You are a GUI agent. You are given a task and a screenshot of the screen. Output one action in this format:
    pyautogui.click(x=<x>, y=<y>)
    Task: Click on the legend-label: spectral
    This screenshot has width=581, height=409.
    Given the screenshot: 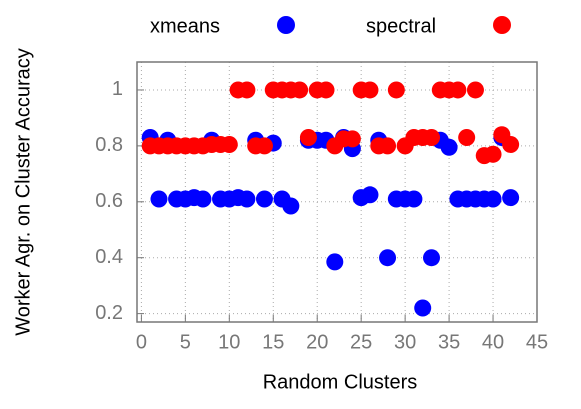 What is the action you would take?
    pyautogui.click(x=401, y=26)
    